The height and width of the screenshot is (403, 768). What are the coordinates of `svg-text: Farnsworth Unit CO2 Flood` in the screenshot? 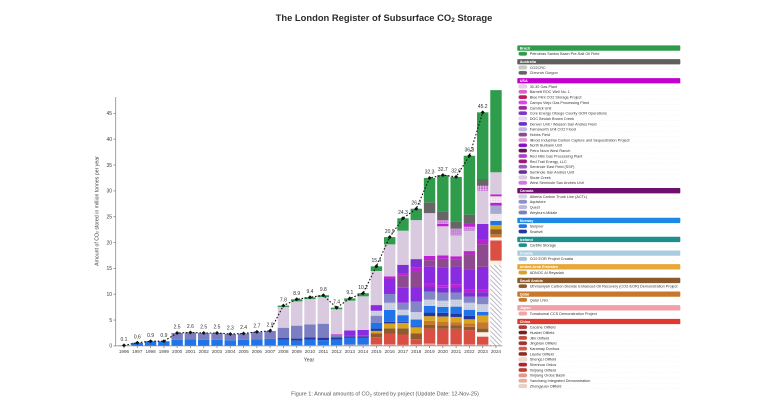 It's located at (553, 130).